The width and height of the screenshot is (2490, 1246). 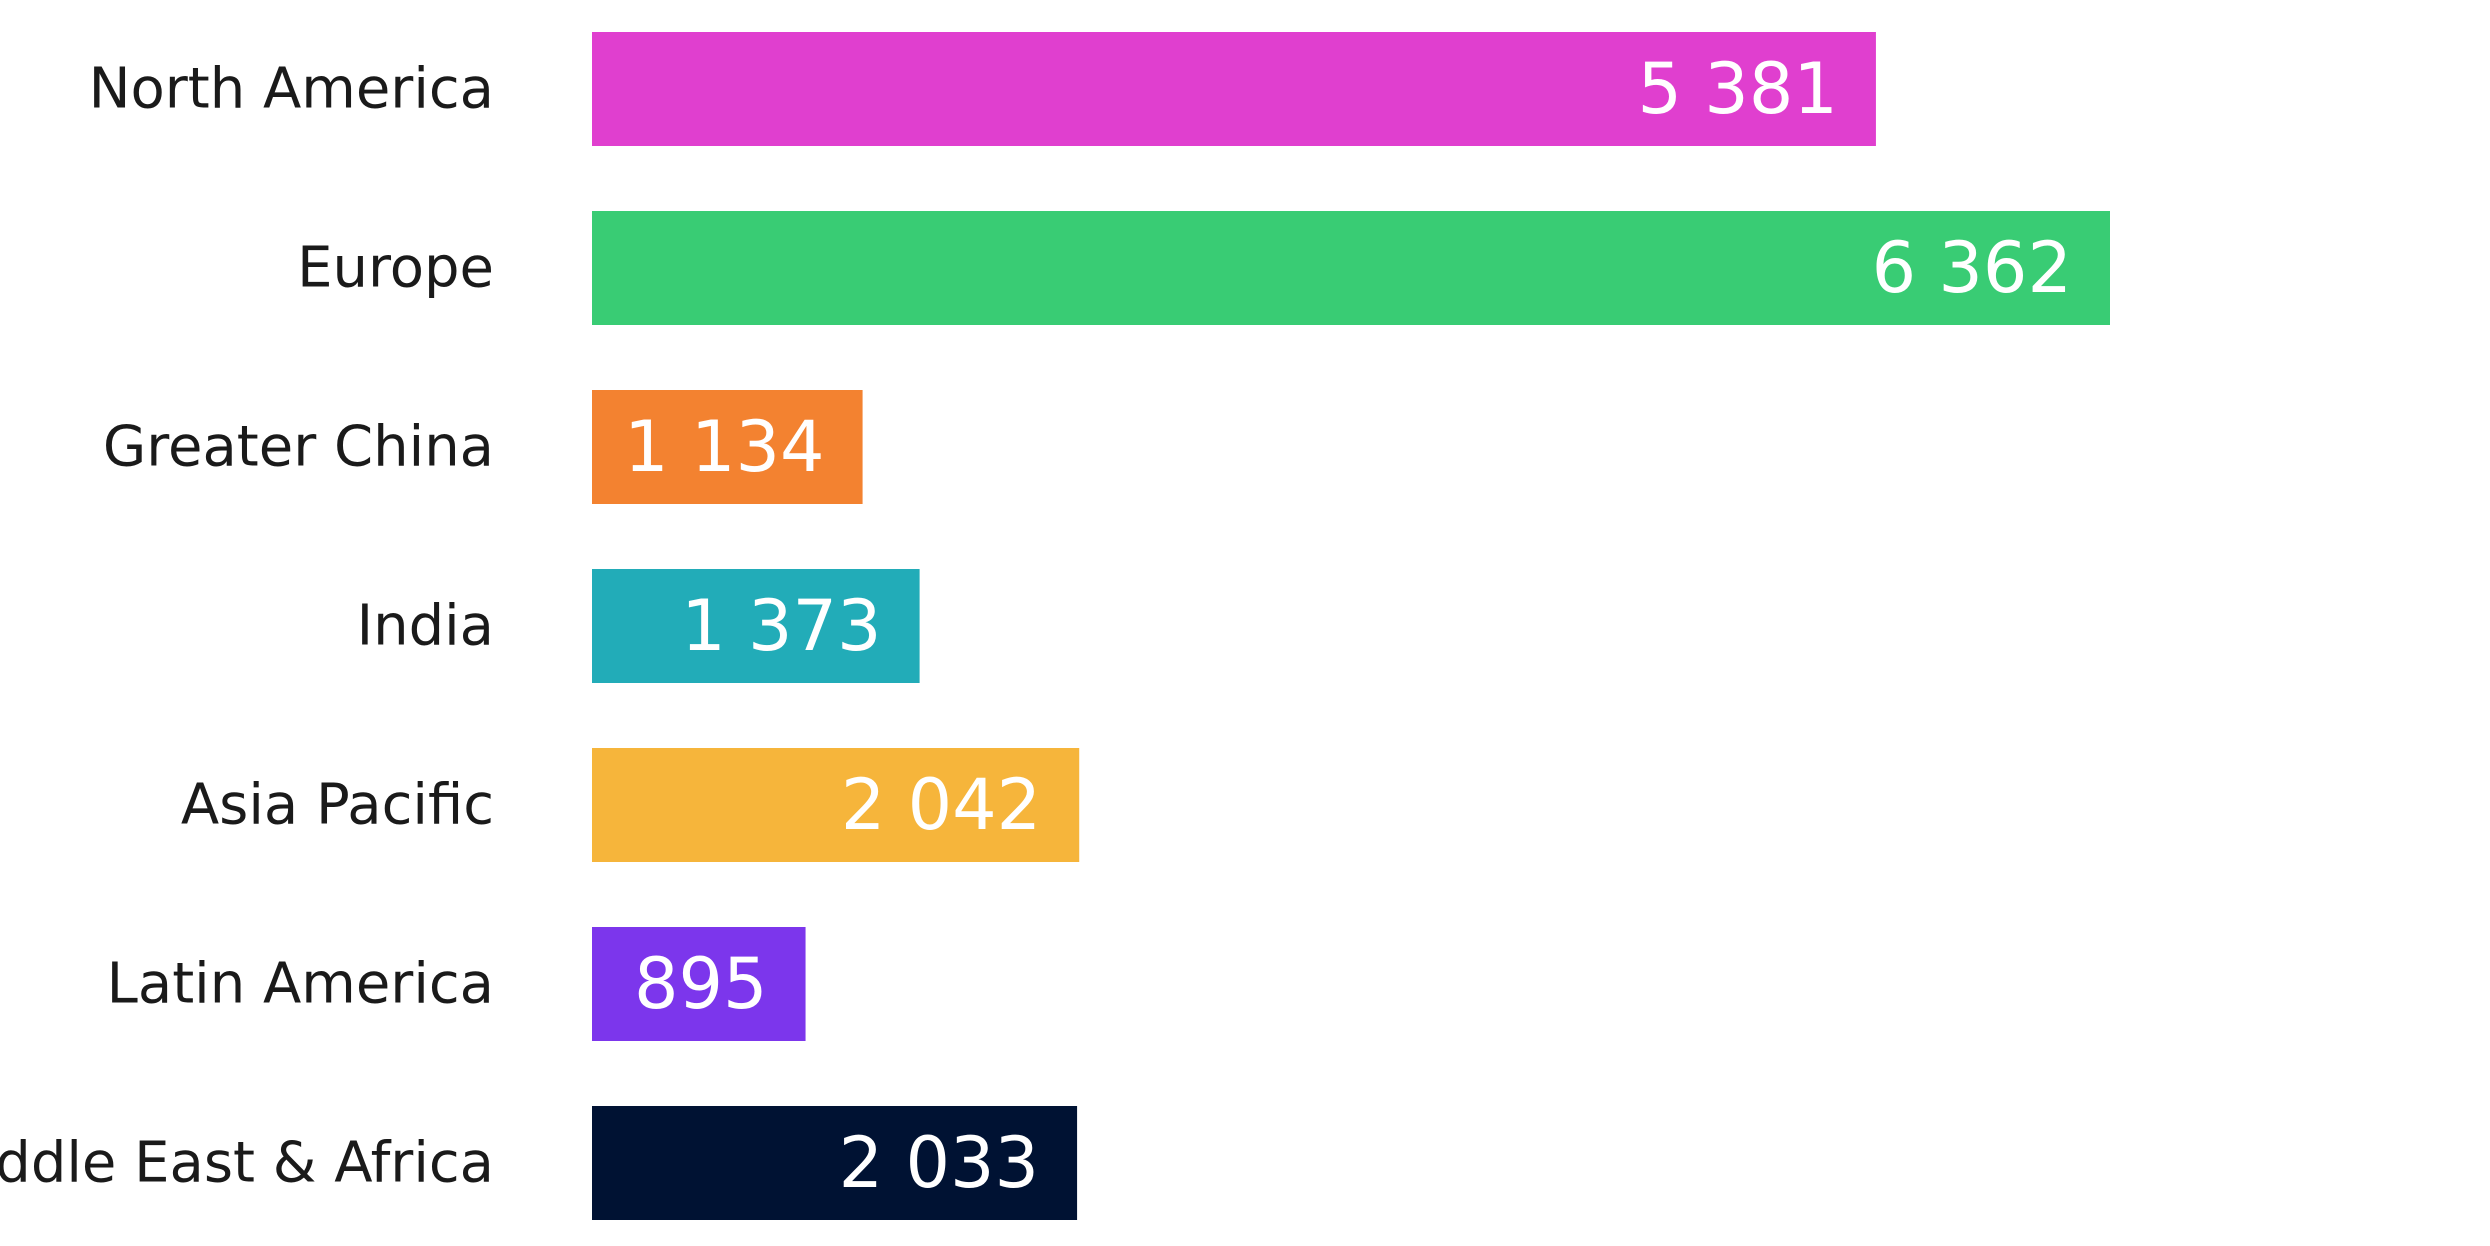 I want to click on value-label-europe: 6 362, so click(x=1972, y=268).